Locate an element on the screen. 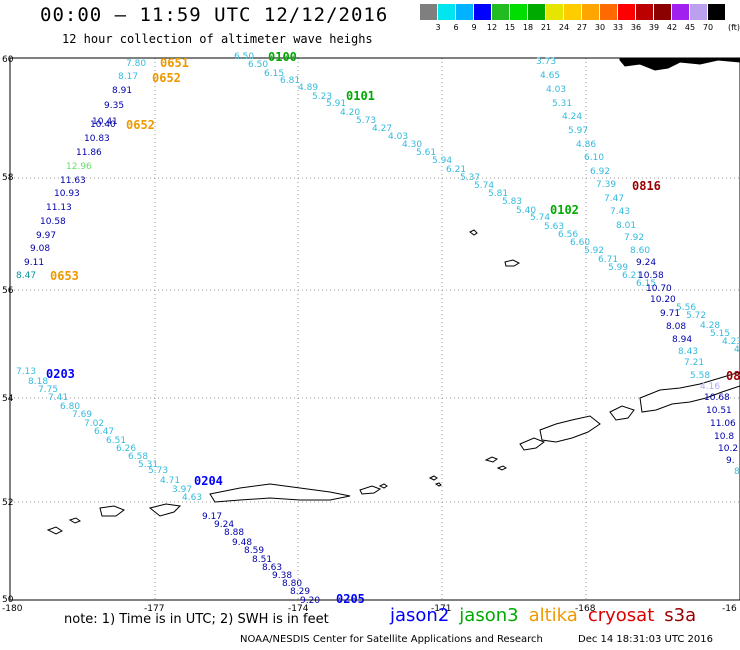  wave-height-value: 8.80 is located at coordinates (292, 584).